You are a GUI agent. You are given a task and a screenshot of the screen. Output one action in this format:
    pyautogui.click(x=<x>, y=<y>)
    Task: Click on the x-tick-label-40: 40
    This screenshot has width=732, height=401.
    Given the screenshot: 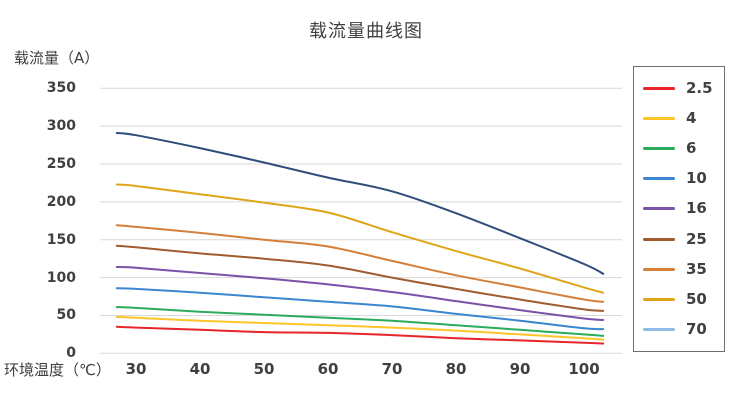 What is the action you would take?
    pyautogui.click(x=200, y=369)
    